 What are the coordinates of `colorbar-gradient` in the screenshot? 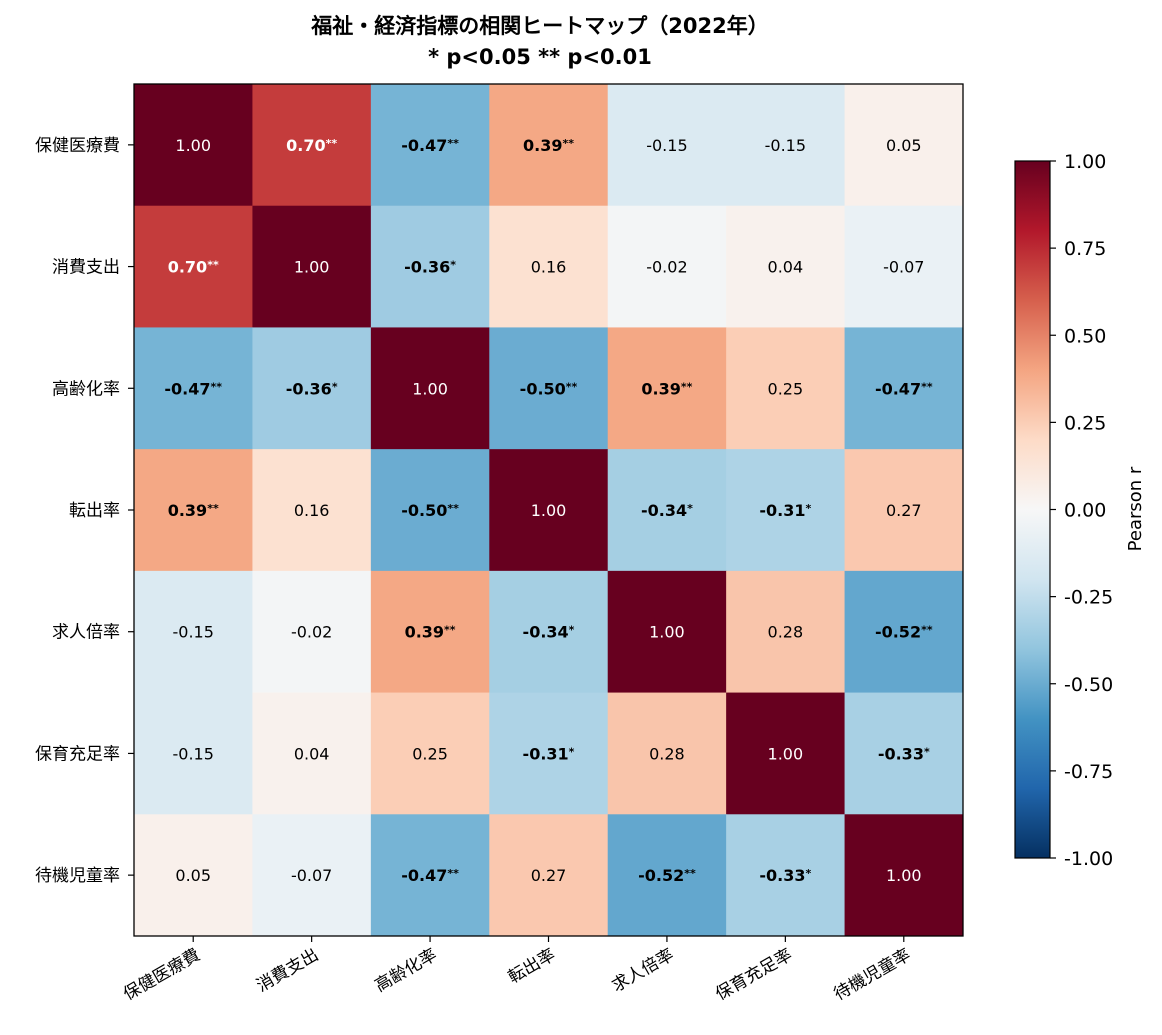 It's located at (1032, 509).